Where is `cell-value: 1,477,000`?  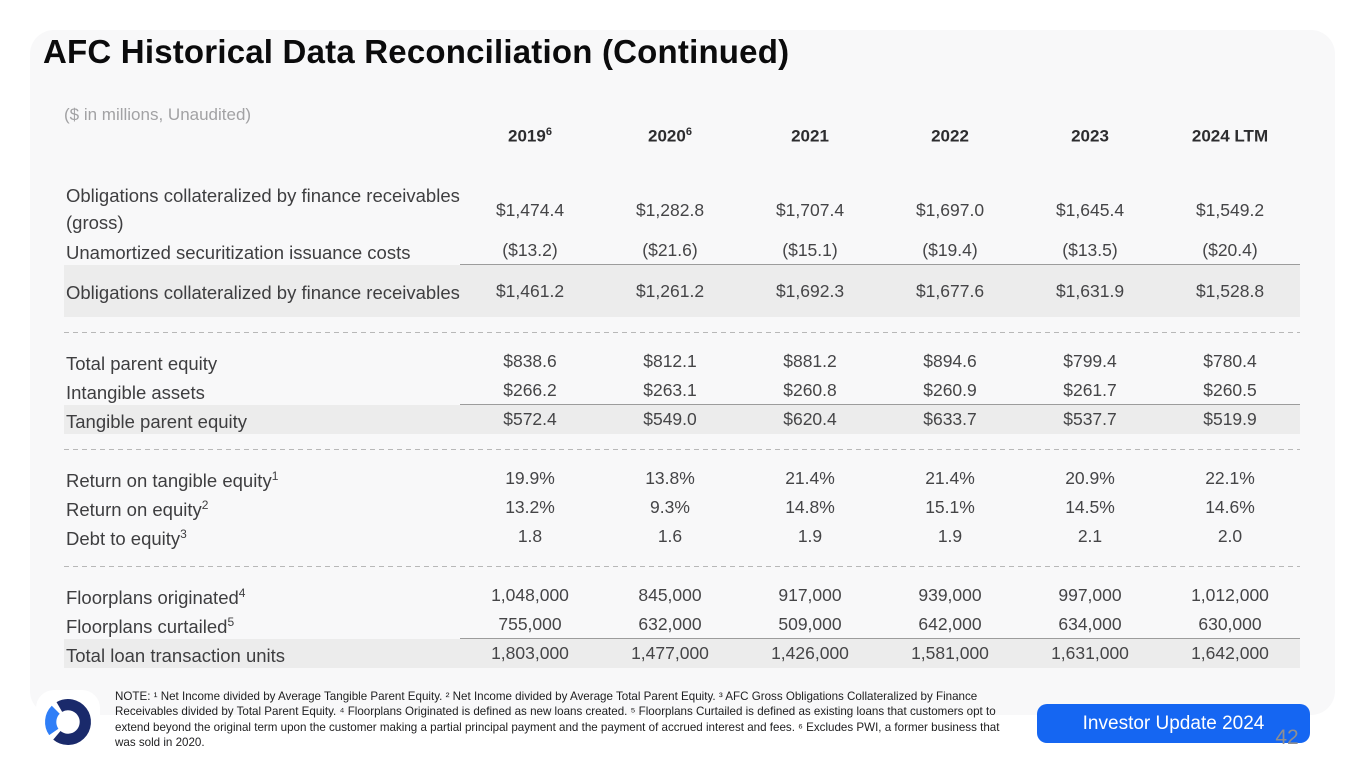 cell-value: 1,477,000 is located at coordinates (670, 653).